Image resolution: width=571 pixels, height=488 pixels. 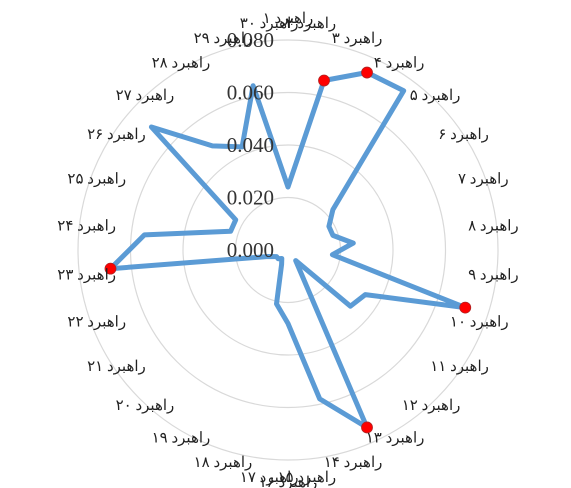 What do you see at coordinates (116, 135) in the screenshot?
I see `category-label: راهبرد ۲۶` at bounding box center [116, 135].